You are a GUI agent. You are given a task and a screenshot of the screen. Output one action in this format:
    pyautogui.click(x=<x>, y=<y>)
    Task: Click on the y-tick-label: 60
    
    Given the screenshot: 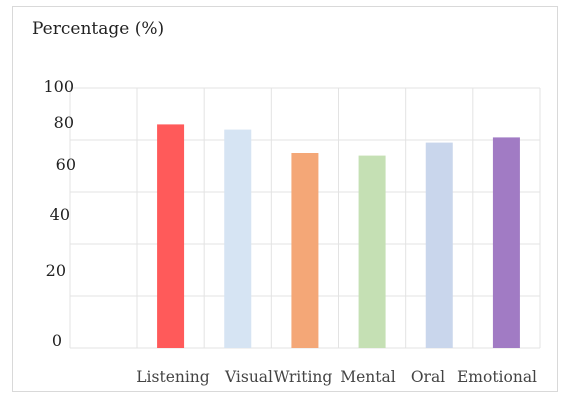 What is the action you would take?
    pyautogui.click(x=66, y=164)
    